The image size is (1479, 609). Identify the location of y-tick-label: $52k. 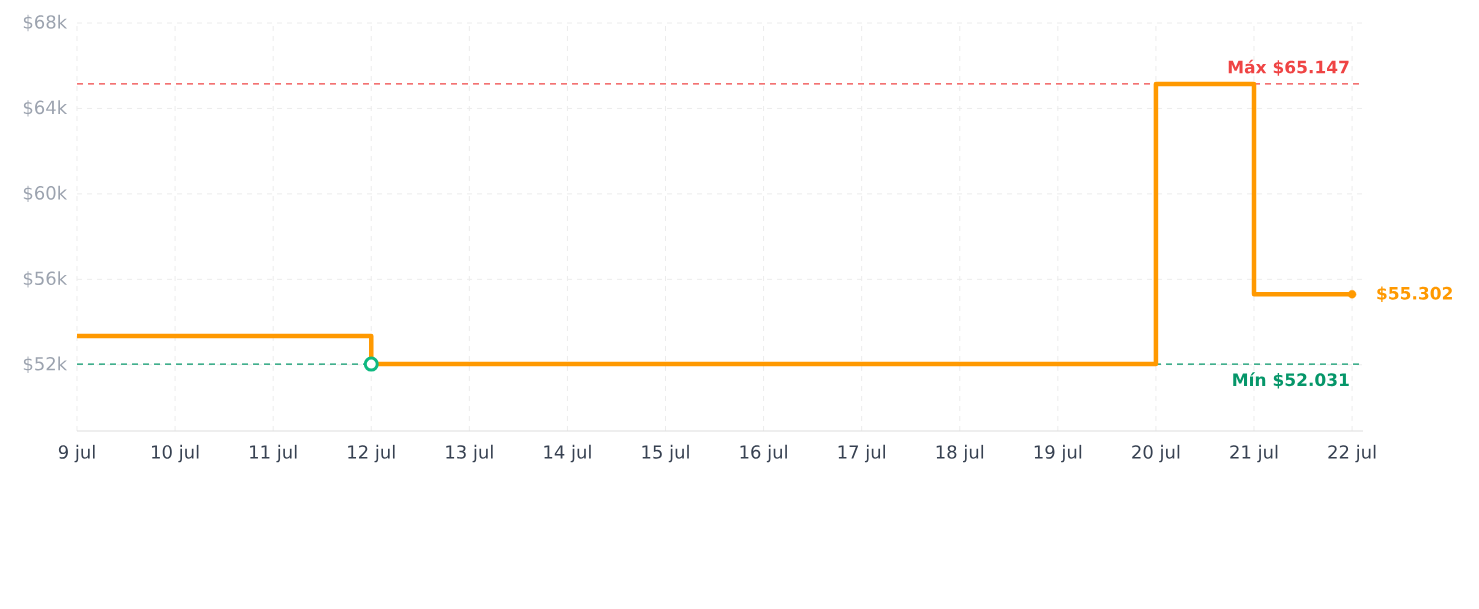
(45, 364).